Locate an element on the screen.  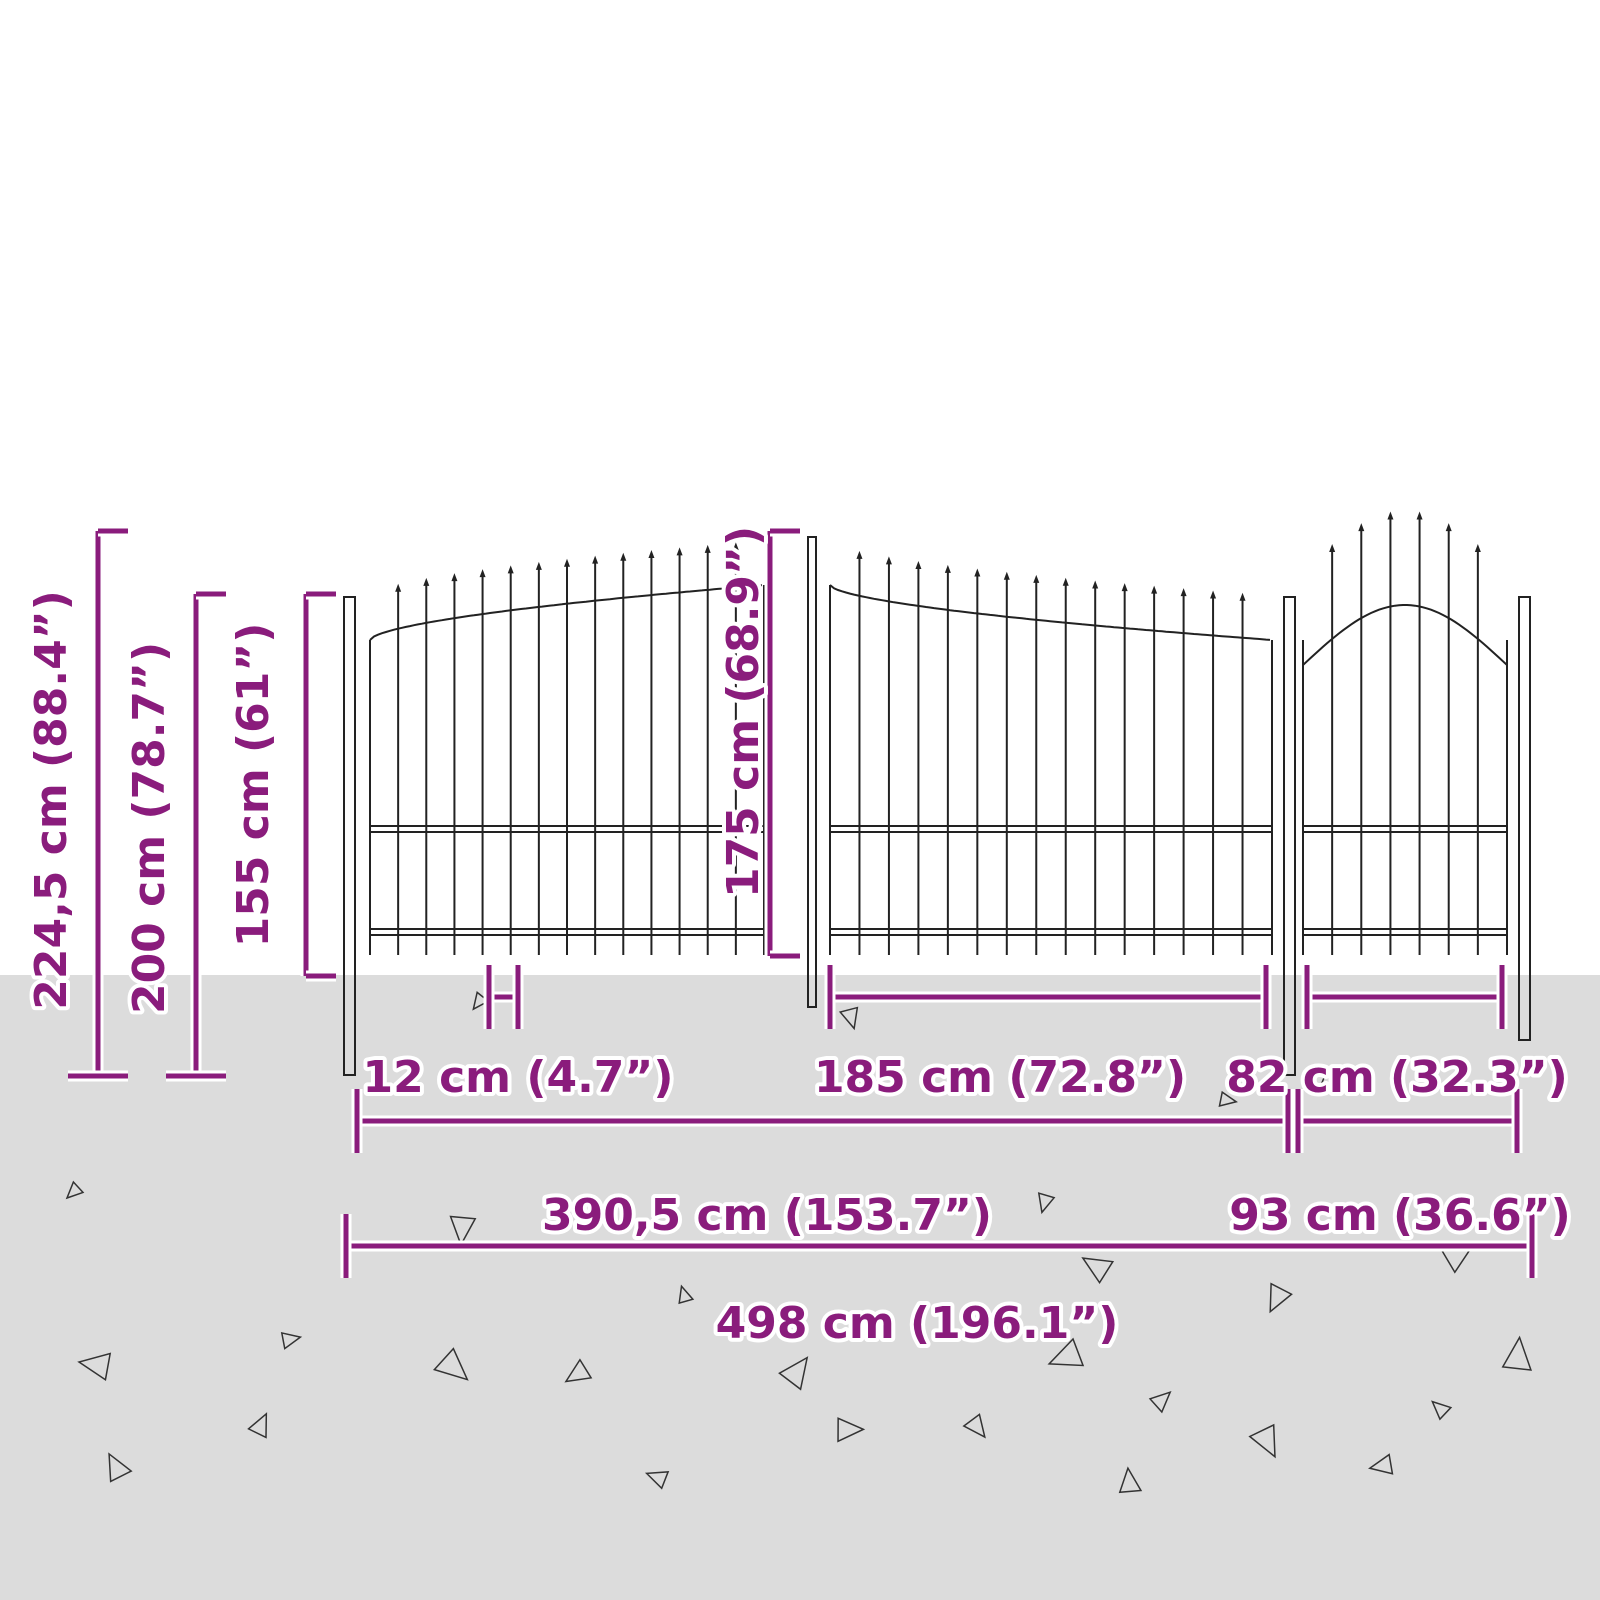
dimension-label: 185 cm (72.8”) is located at coordinates (1000, 1077).